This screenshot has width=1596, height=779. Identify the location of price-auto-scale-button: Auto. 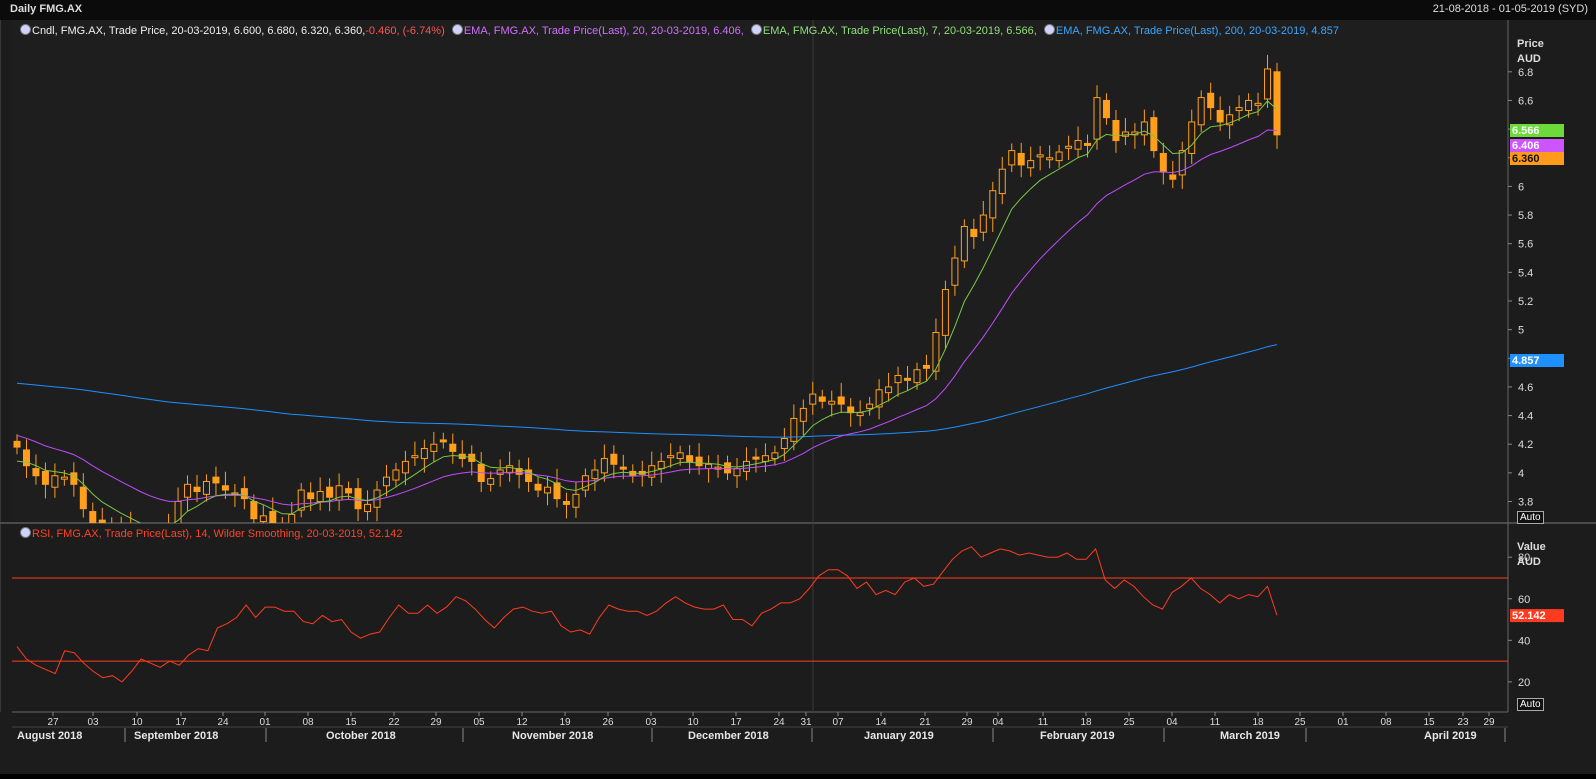
(1530, 517).